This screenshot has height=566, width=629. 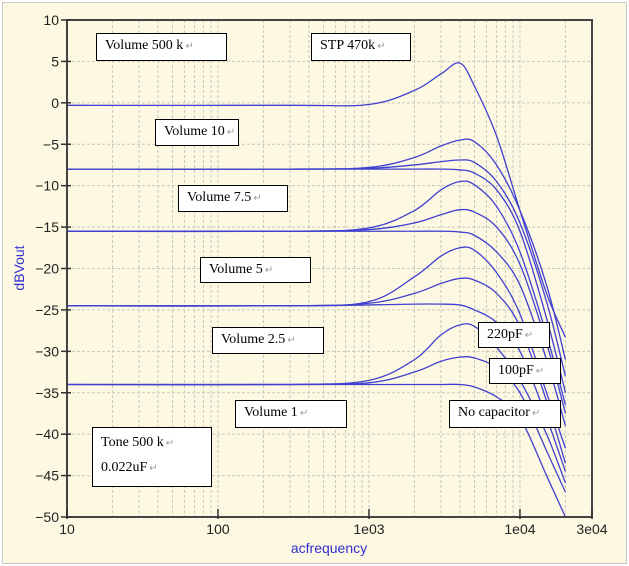 What do you see at coordinates (268, 340) in the screenshot?
I see `annotation-volume-2-5: Volume 2.5 ↵` at bounding box center [268, 340].